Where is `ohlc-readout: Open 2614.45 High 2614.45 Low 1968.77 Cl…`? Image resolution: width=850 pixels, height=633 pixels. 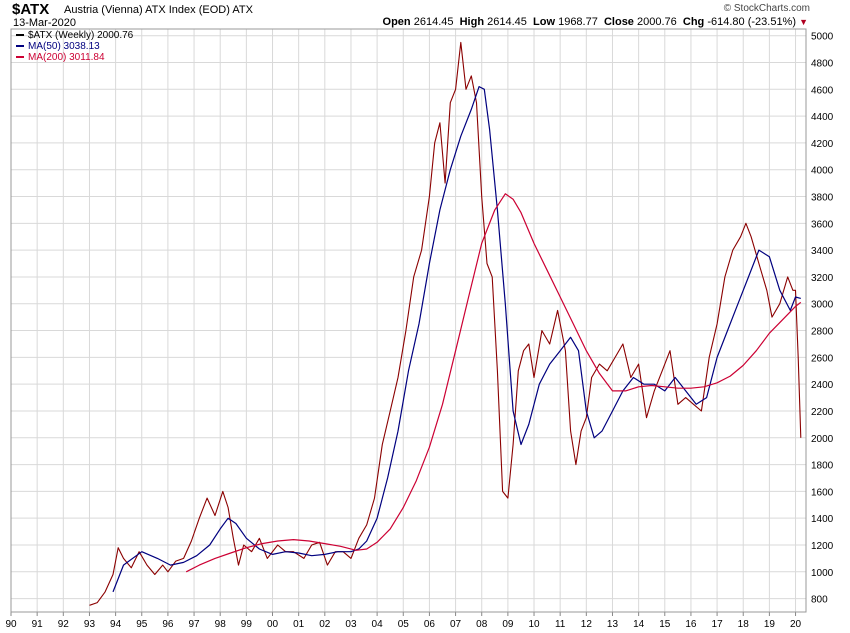
ohlc-readout: Open 2614.45 High 2614.45 Low 1968.77 Cl… is located at coordinates (595, 22).